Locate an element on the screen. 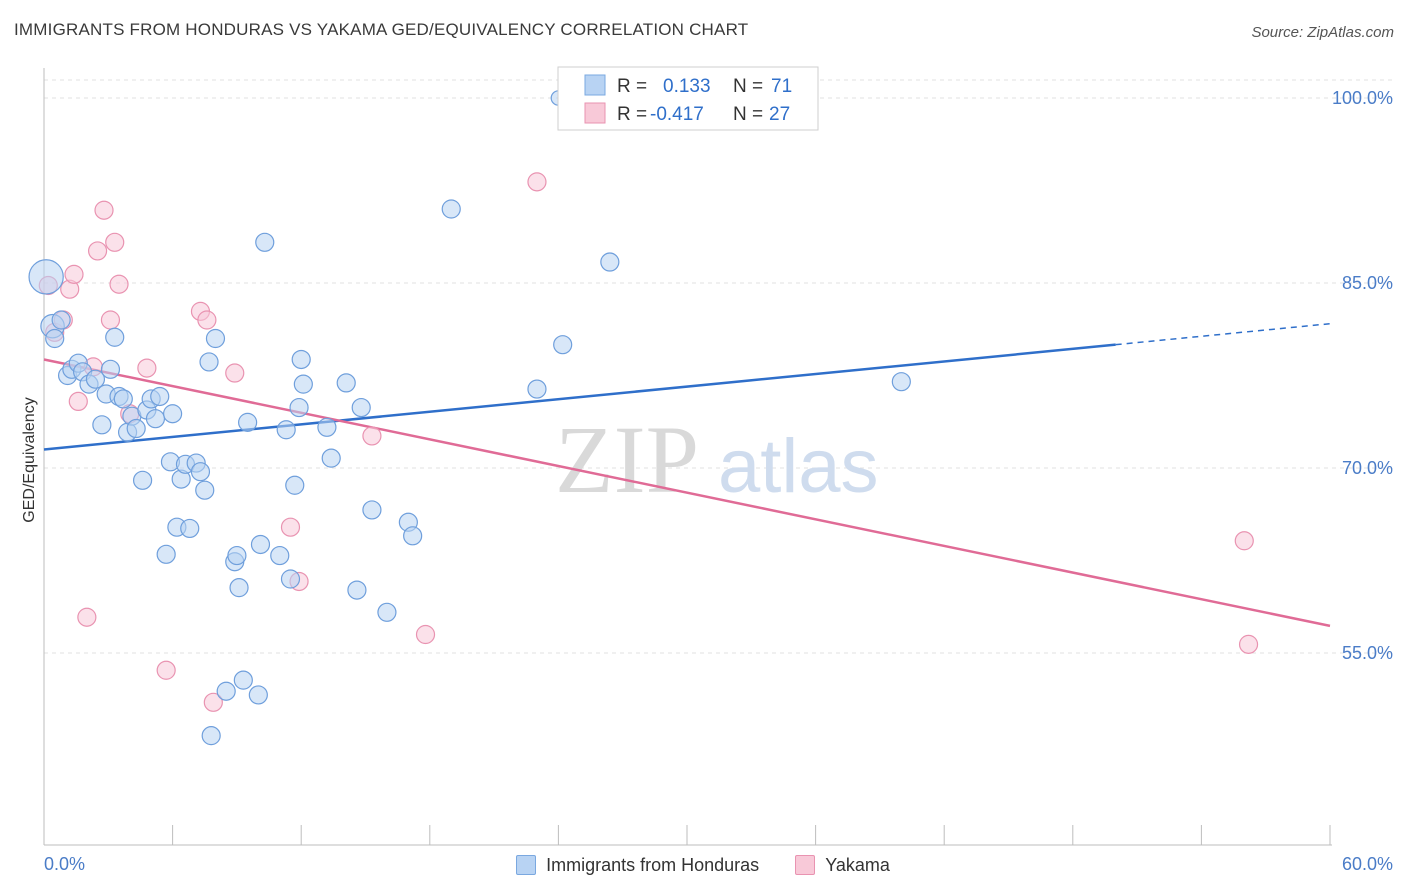 The image size is (1406, 892). bottom-legend: Immigrants from Honduras Yakama is located at coordinates (703, 865).